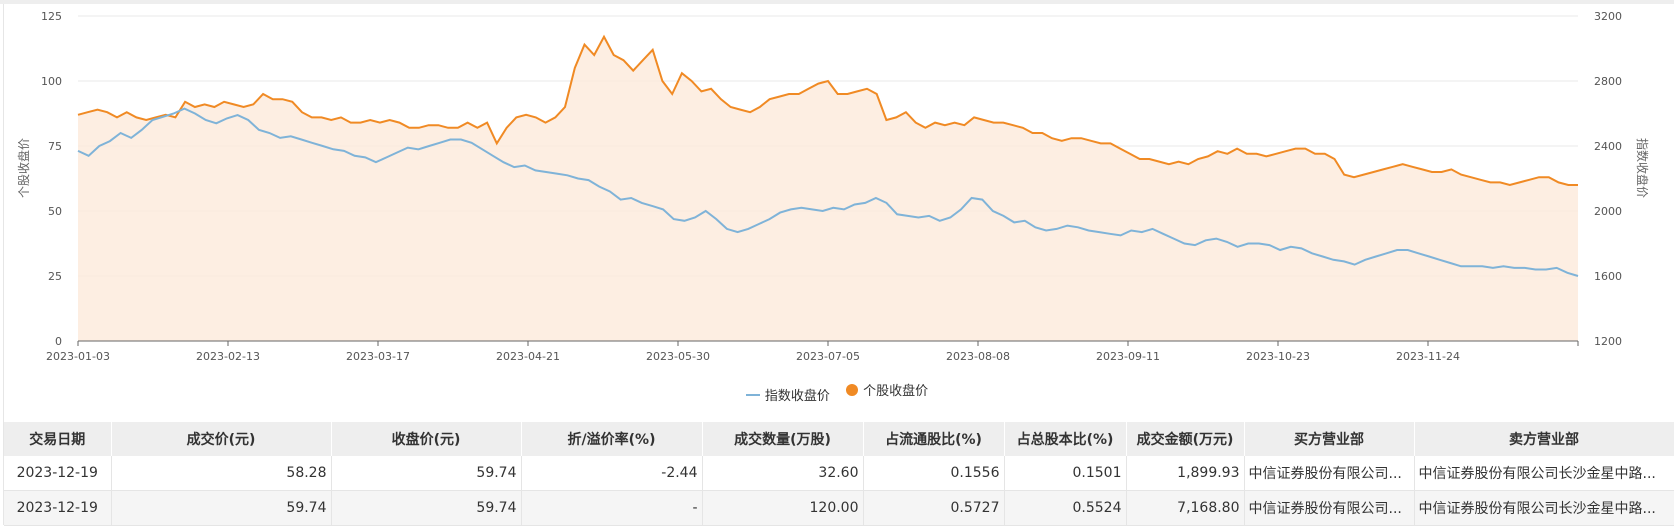  I want to click on x-tick-label: 2023-11-24, so click(1428, 356).